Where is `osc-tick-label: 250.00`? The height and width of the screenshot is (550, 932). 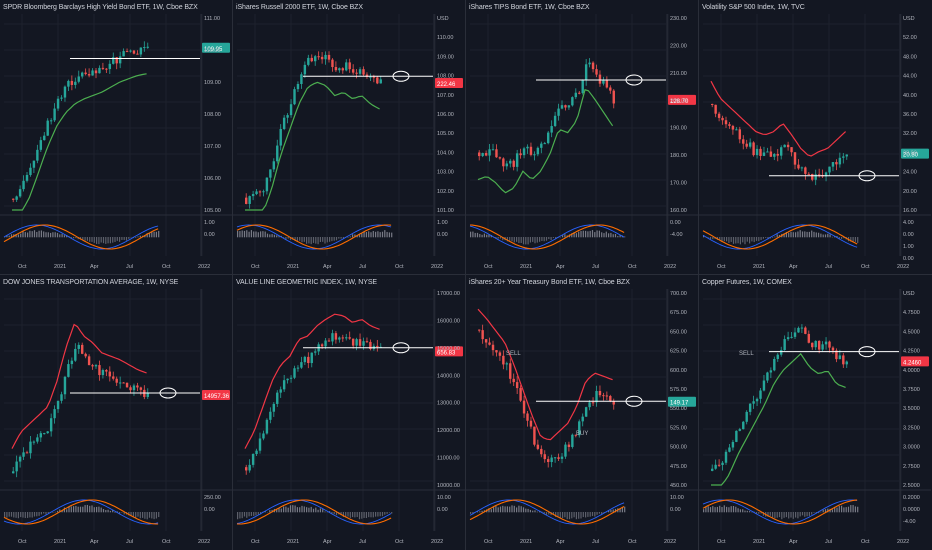
osc-tick-label: 250.00 is located at coordinates (212, 498).